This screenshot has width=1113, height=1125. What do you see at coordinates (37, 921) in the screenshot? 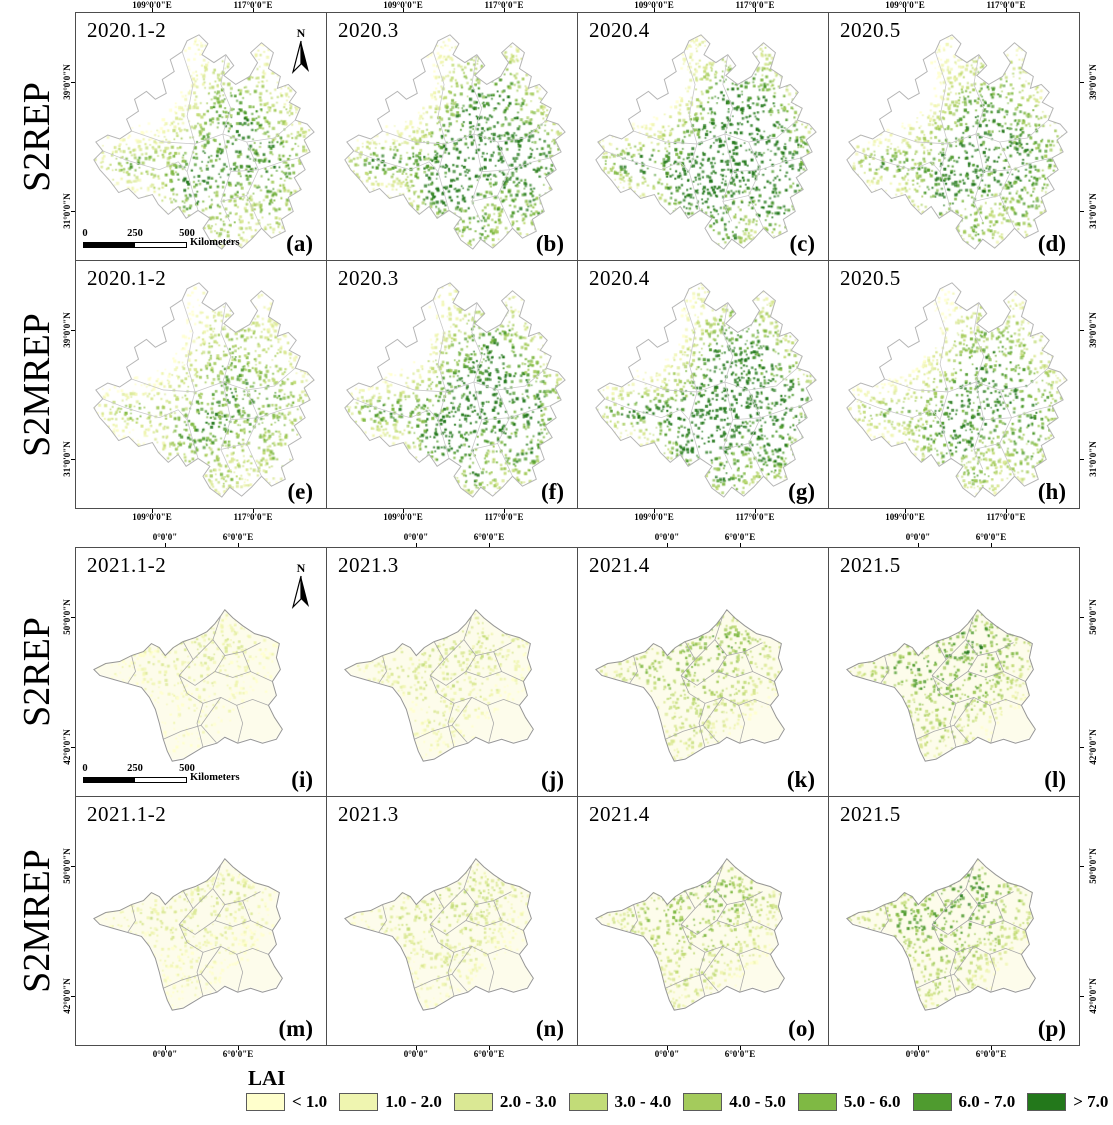
I see `row-label-4: S2MREP` at bounding box center [37, 921].